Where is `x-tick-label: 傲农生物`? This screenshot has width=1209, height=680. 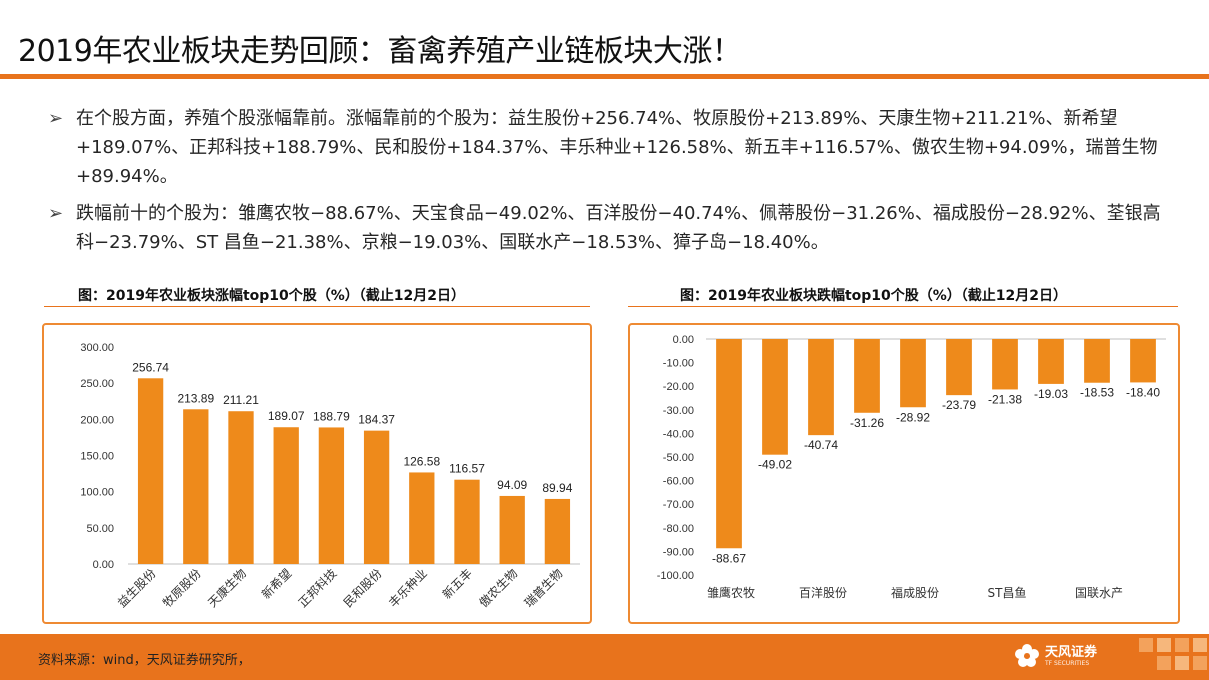 x-tick-label: 傲农生物 is located at coordinates (498, 588).